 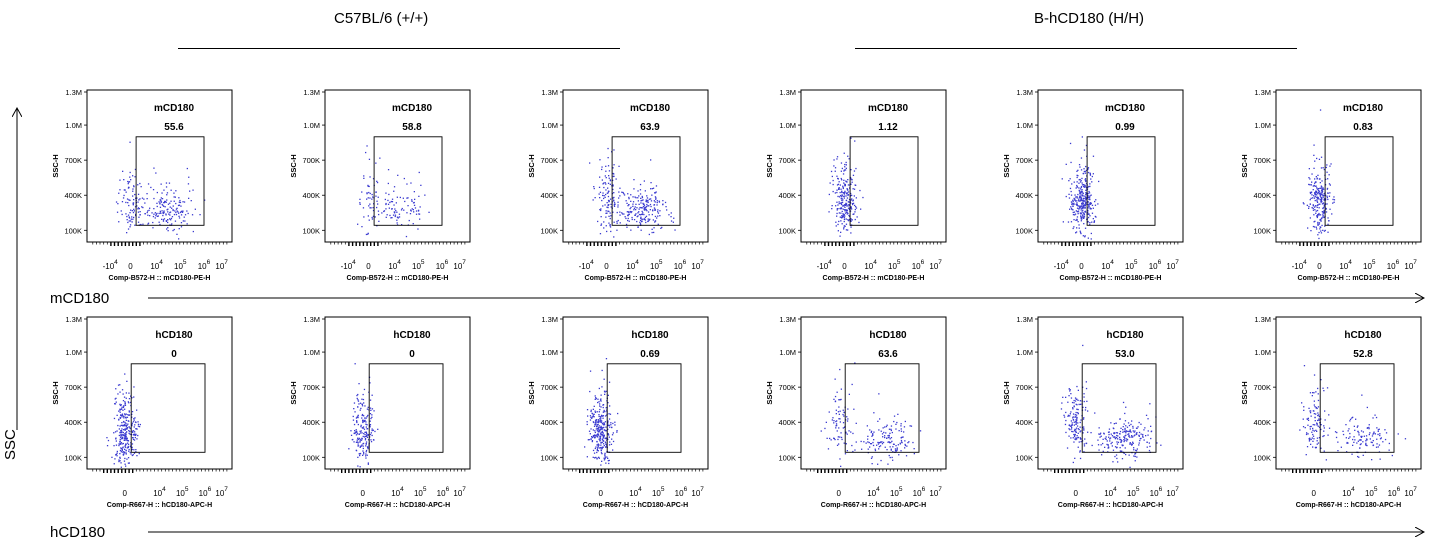 I want to click on y-axis-label: SSC-H, so click(x=55, y=165).